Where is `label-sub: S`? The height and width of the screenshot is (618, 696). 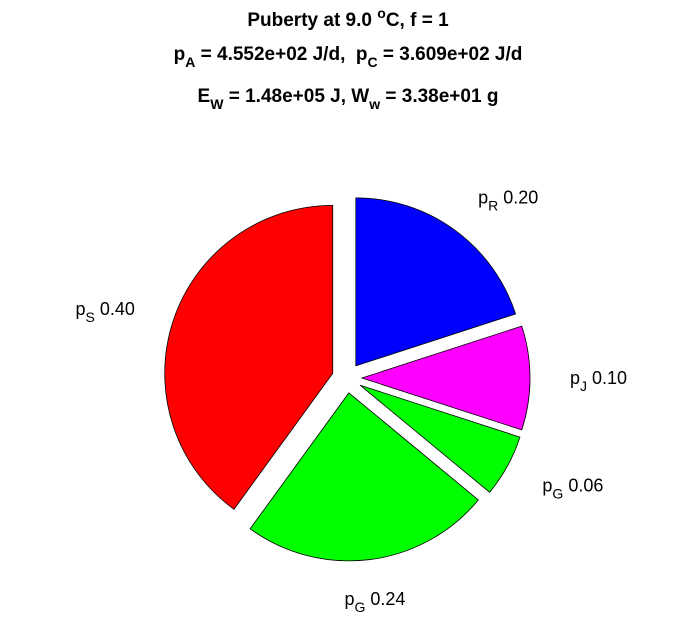
label-sub: S is located at coordinates (90, 317).